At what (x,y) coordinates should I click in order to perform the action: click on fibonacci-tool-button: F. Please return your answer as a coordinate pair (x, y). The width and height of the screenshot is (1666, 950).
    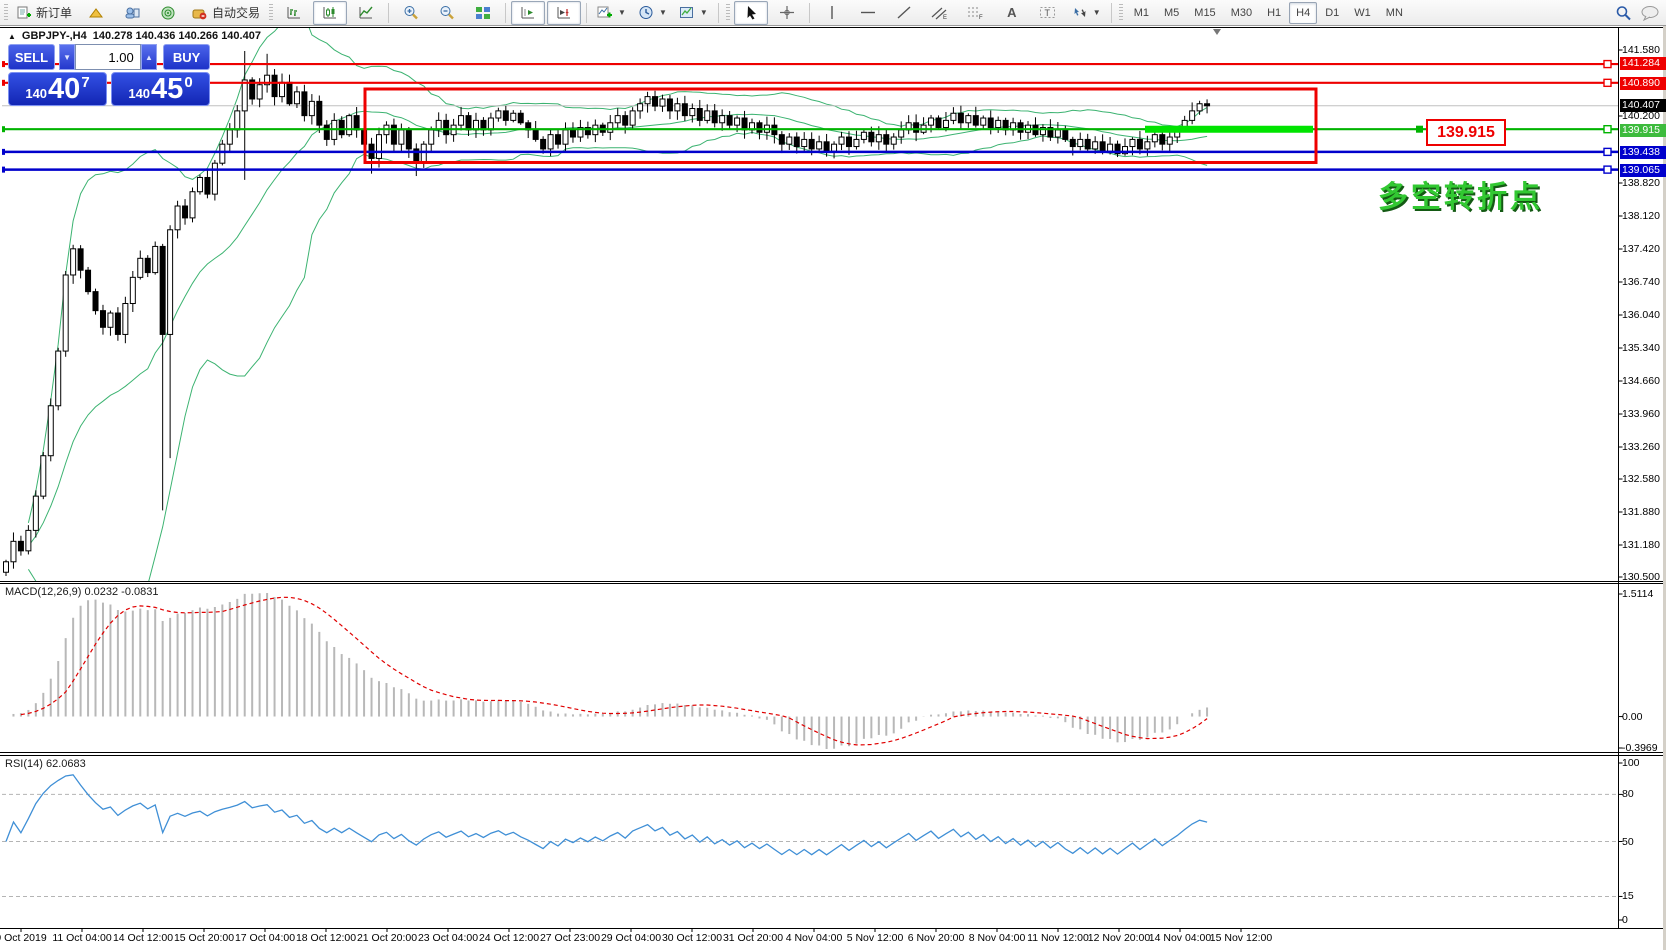
    Looking at the image, I should click on (976, 13).